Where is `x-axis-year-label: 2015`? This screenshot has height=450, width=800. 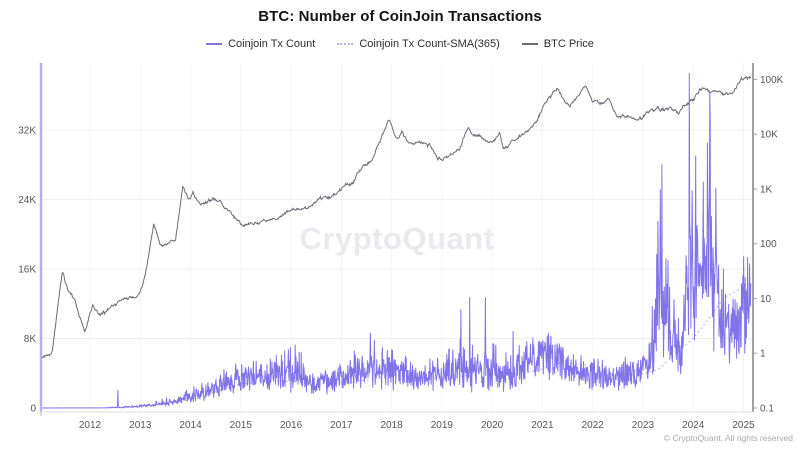 x-axis-year-label: 2015 is located at coordinates (241, 425).